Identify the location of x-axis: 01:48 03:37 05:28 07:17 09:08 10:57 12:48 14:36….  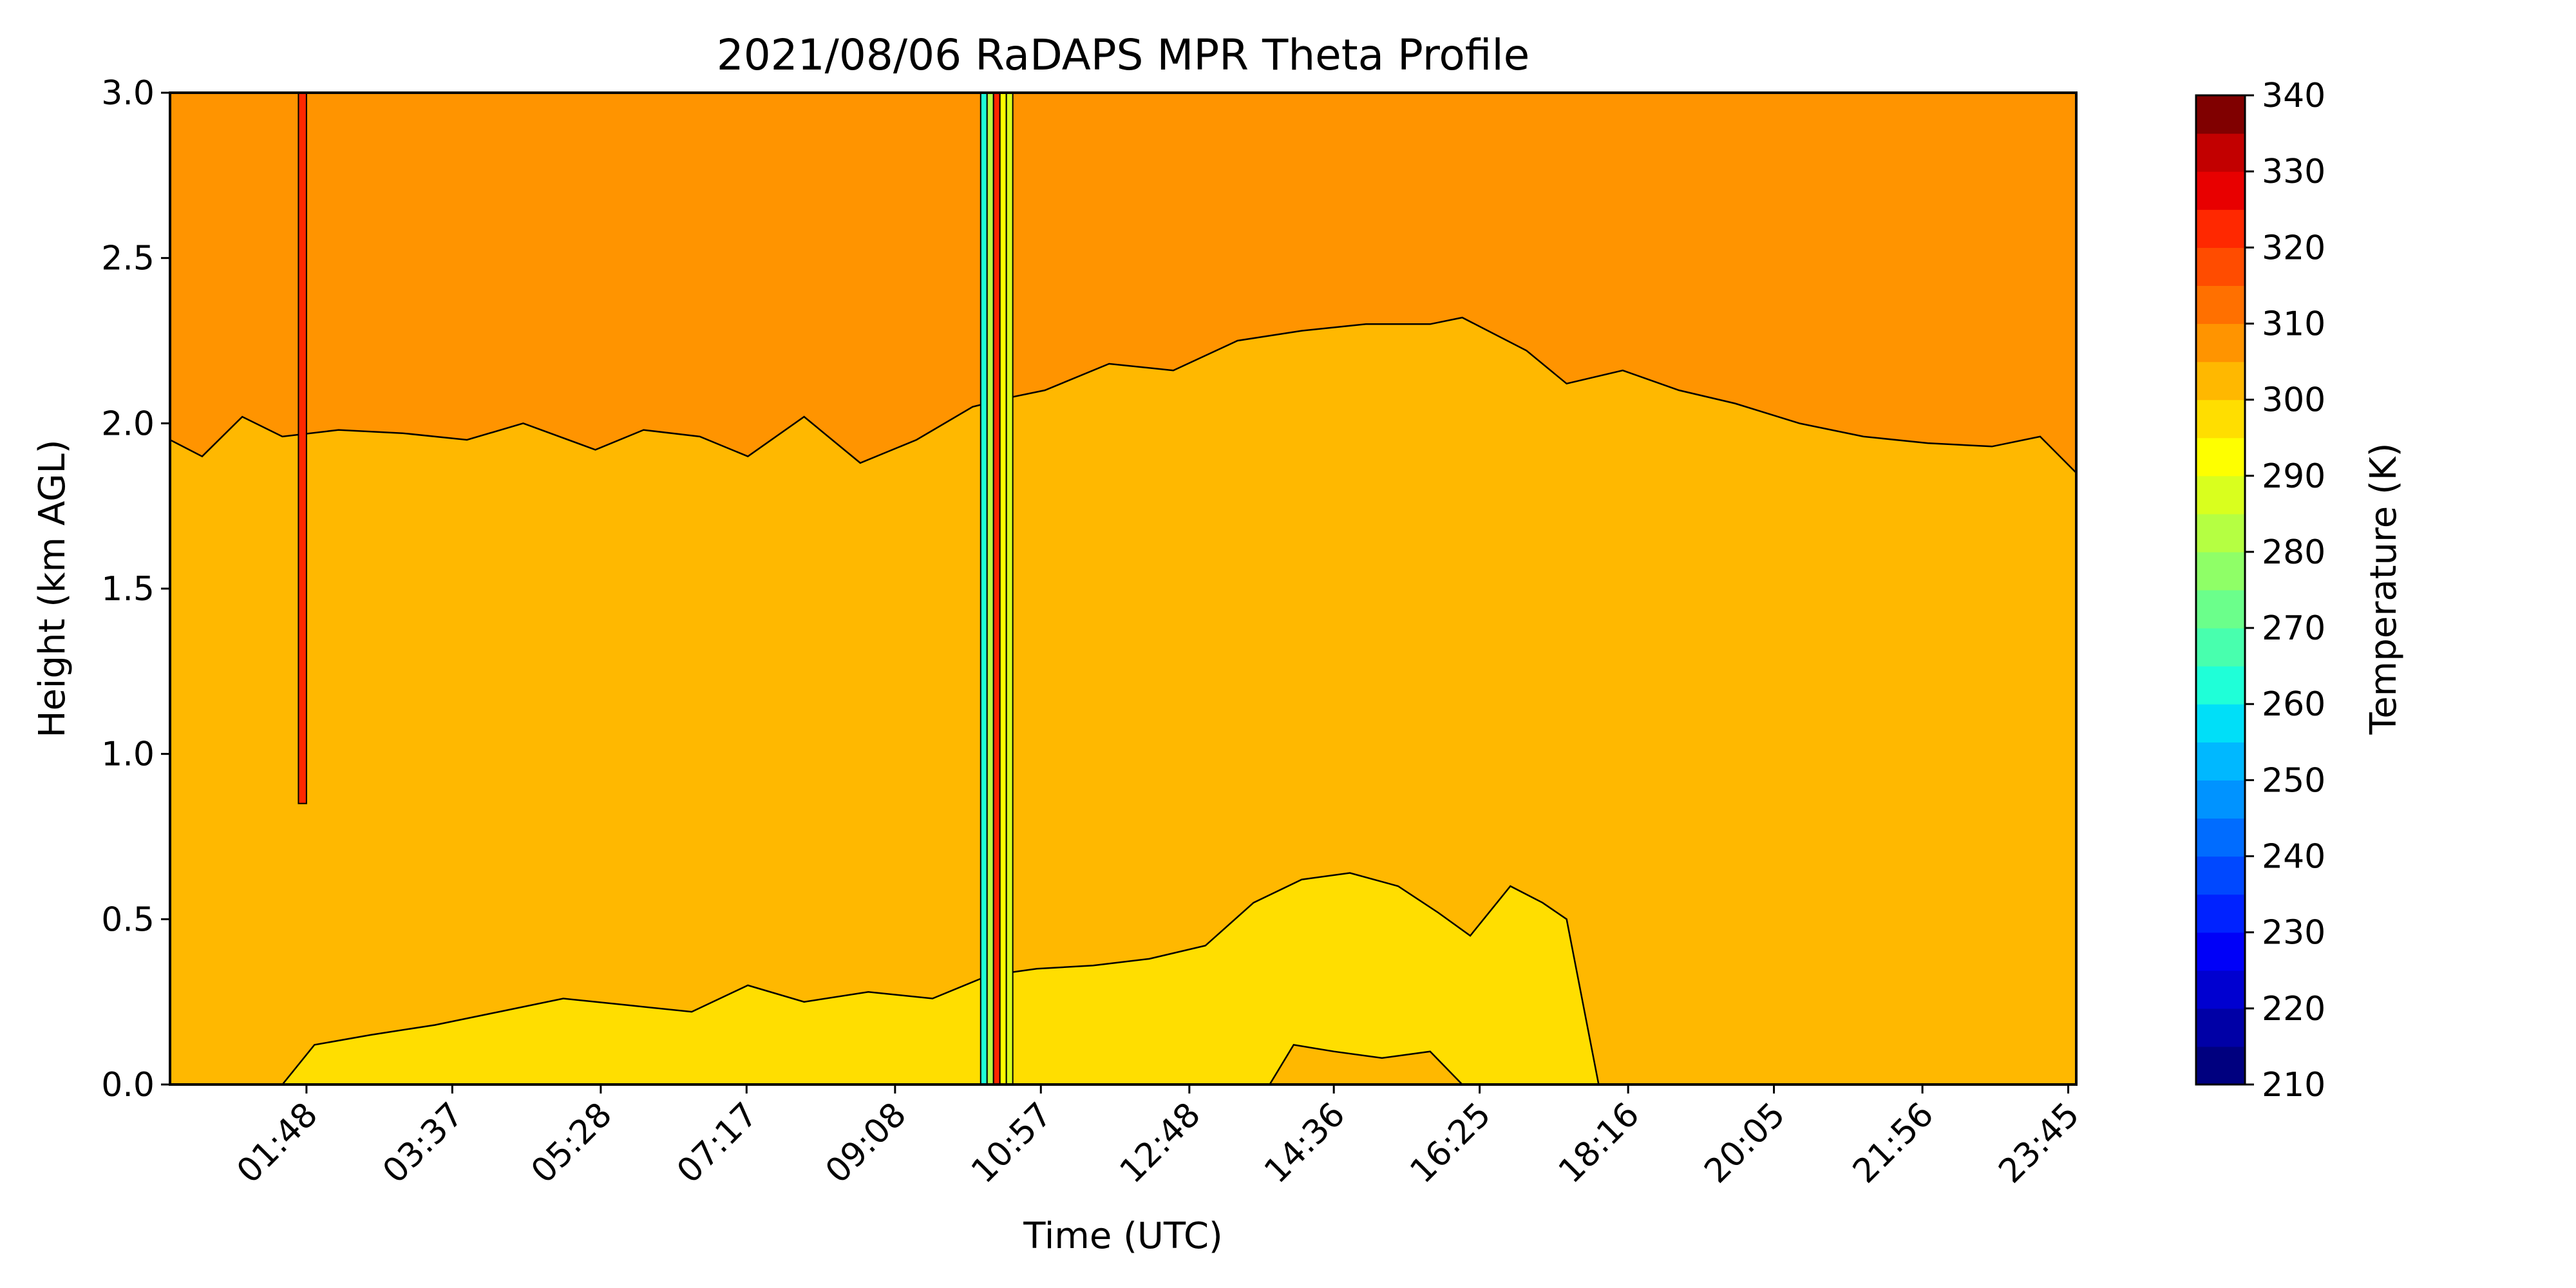
(1158, 1137).